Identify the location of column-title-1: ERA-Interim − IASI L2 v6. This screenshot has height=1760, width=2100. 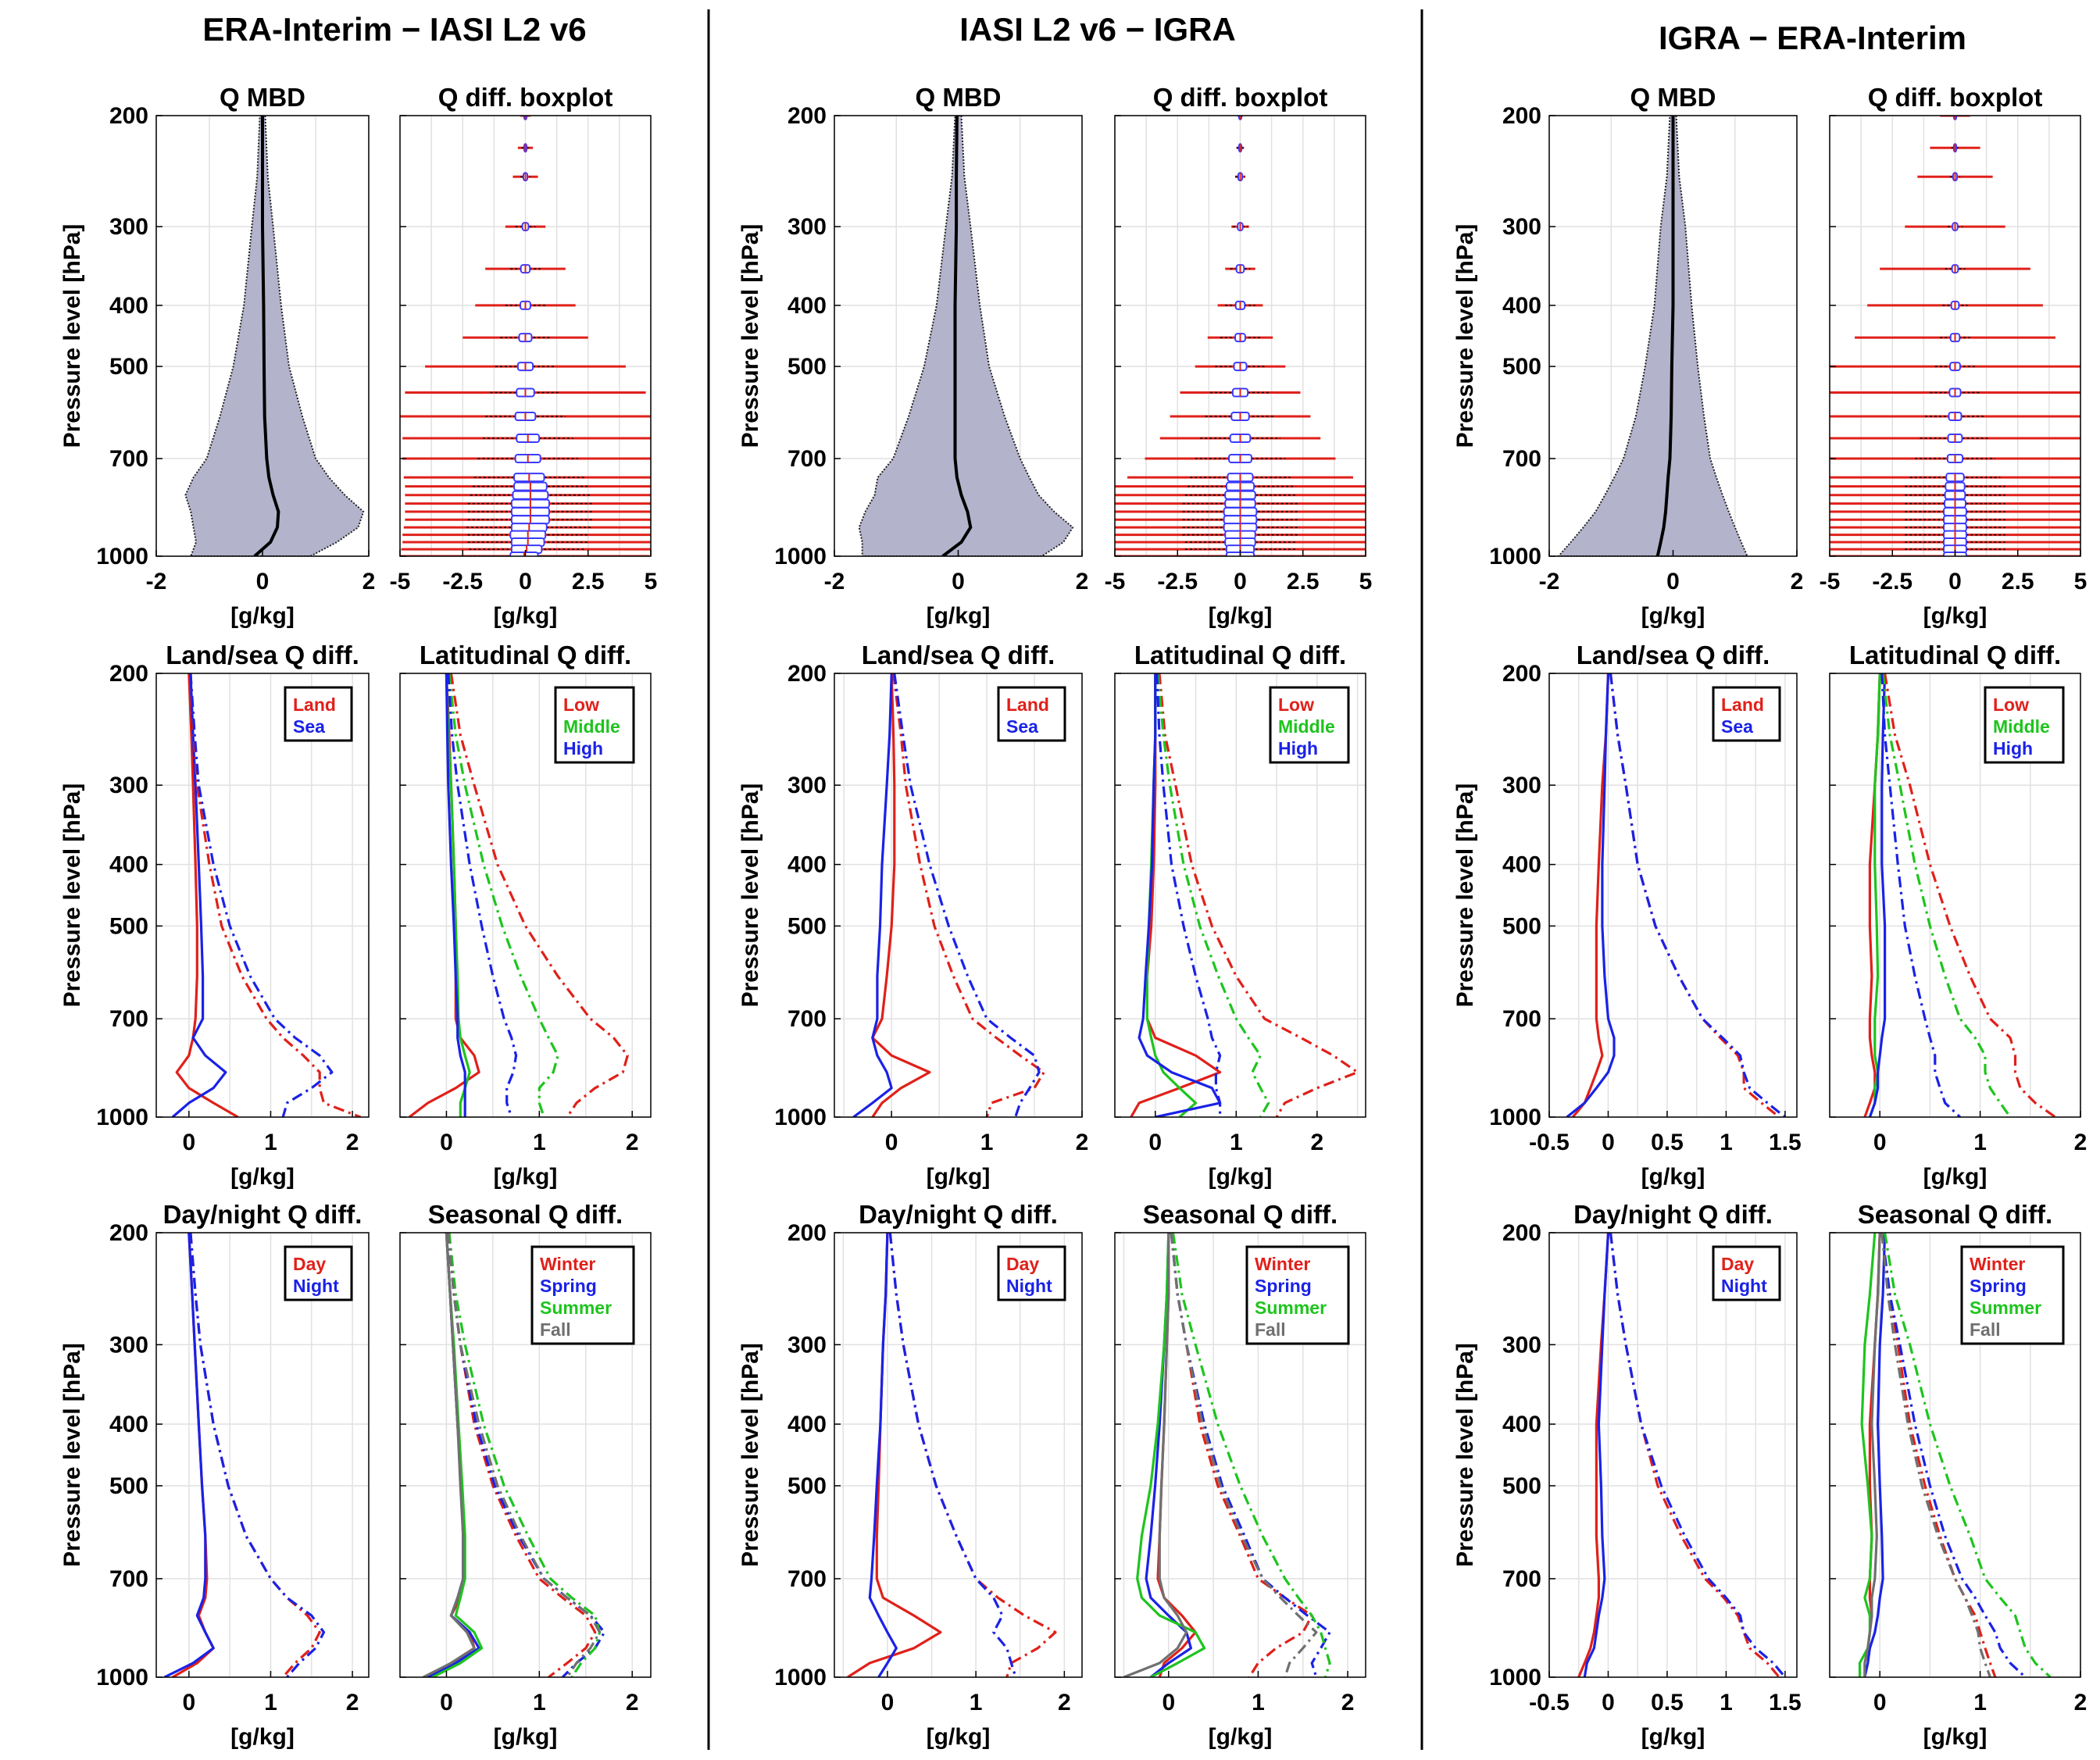
(394, 29).